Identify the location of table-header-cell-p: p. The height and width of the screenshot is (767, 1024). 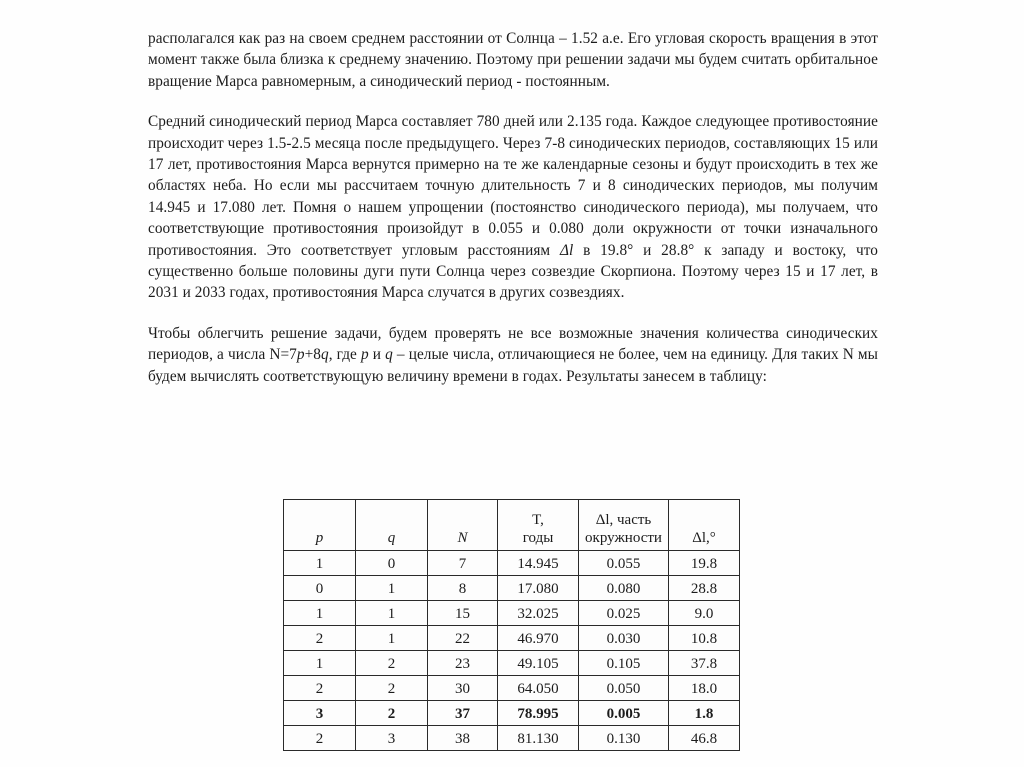
(319, 525).